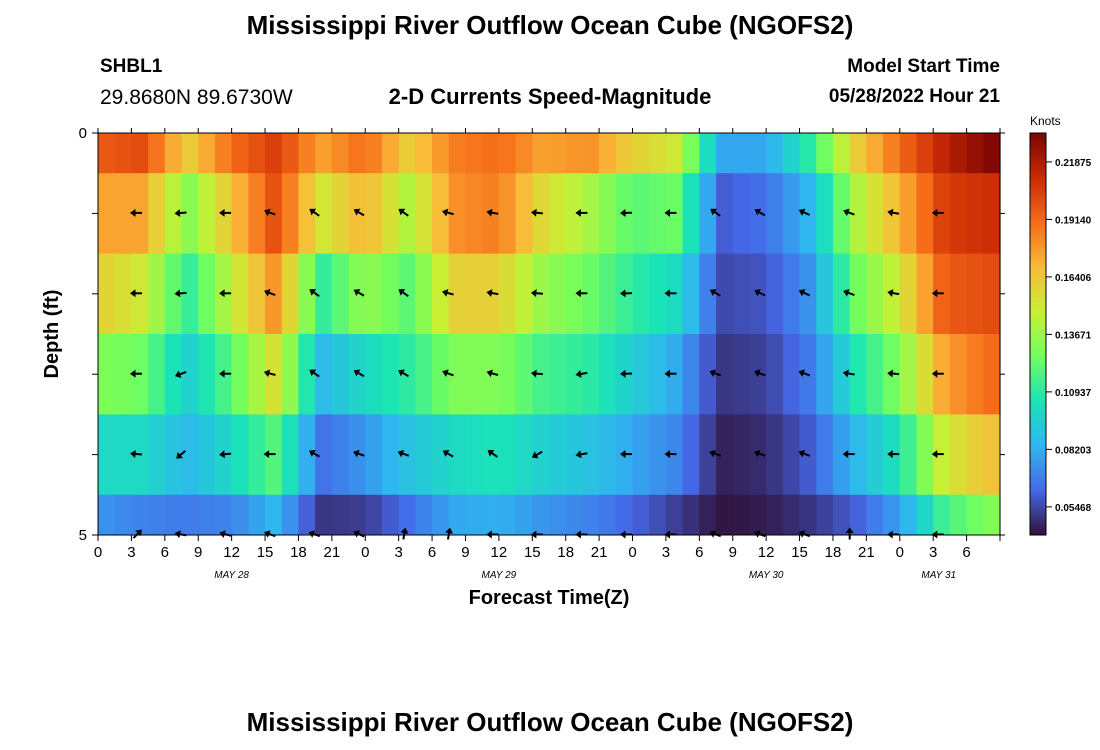 The height and width of the screenshot is (750, 1100). I want to click on date-label: MAY 29, so click(499, 575).